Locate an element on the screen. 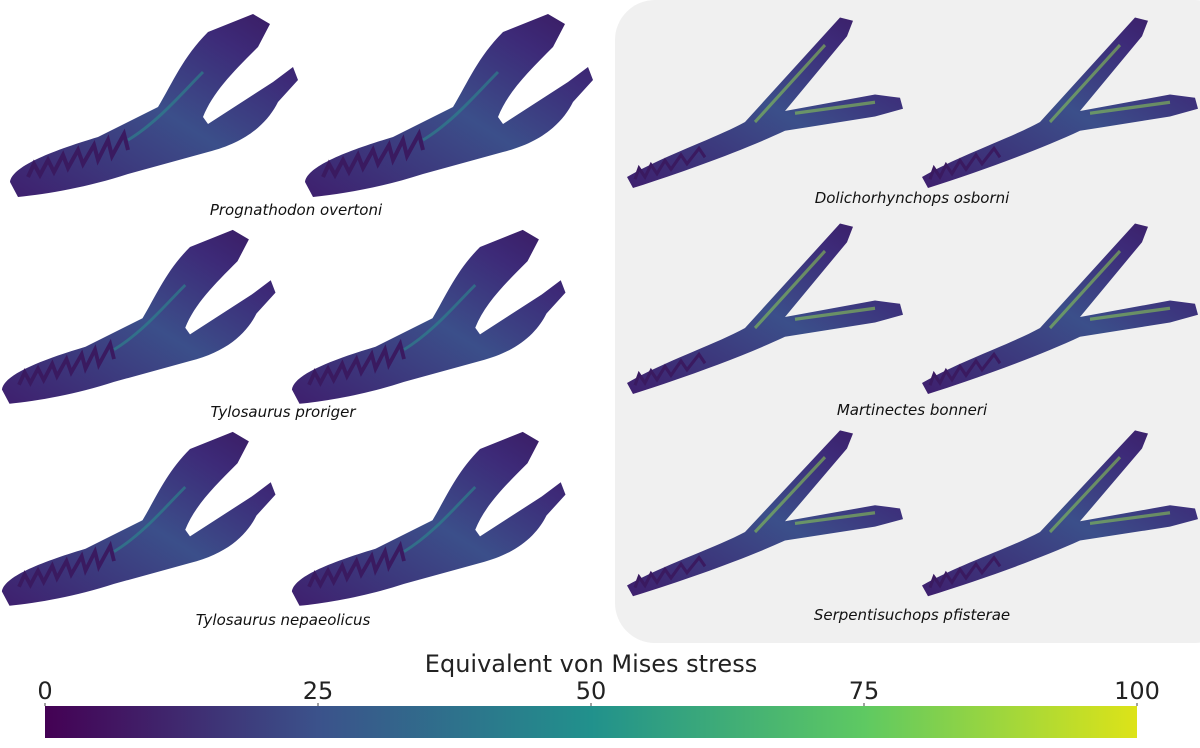  colorbar-title: Equivalent von Mises stress is located at coordinates (591, 664).